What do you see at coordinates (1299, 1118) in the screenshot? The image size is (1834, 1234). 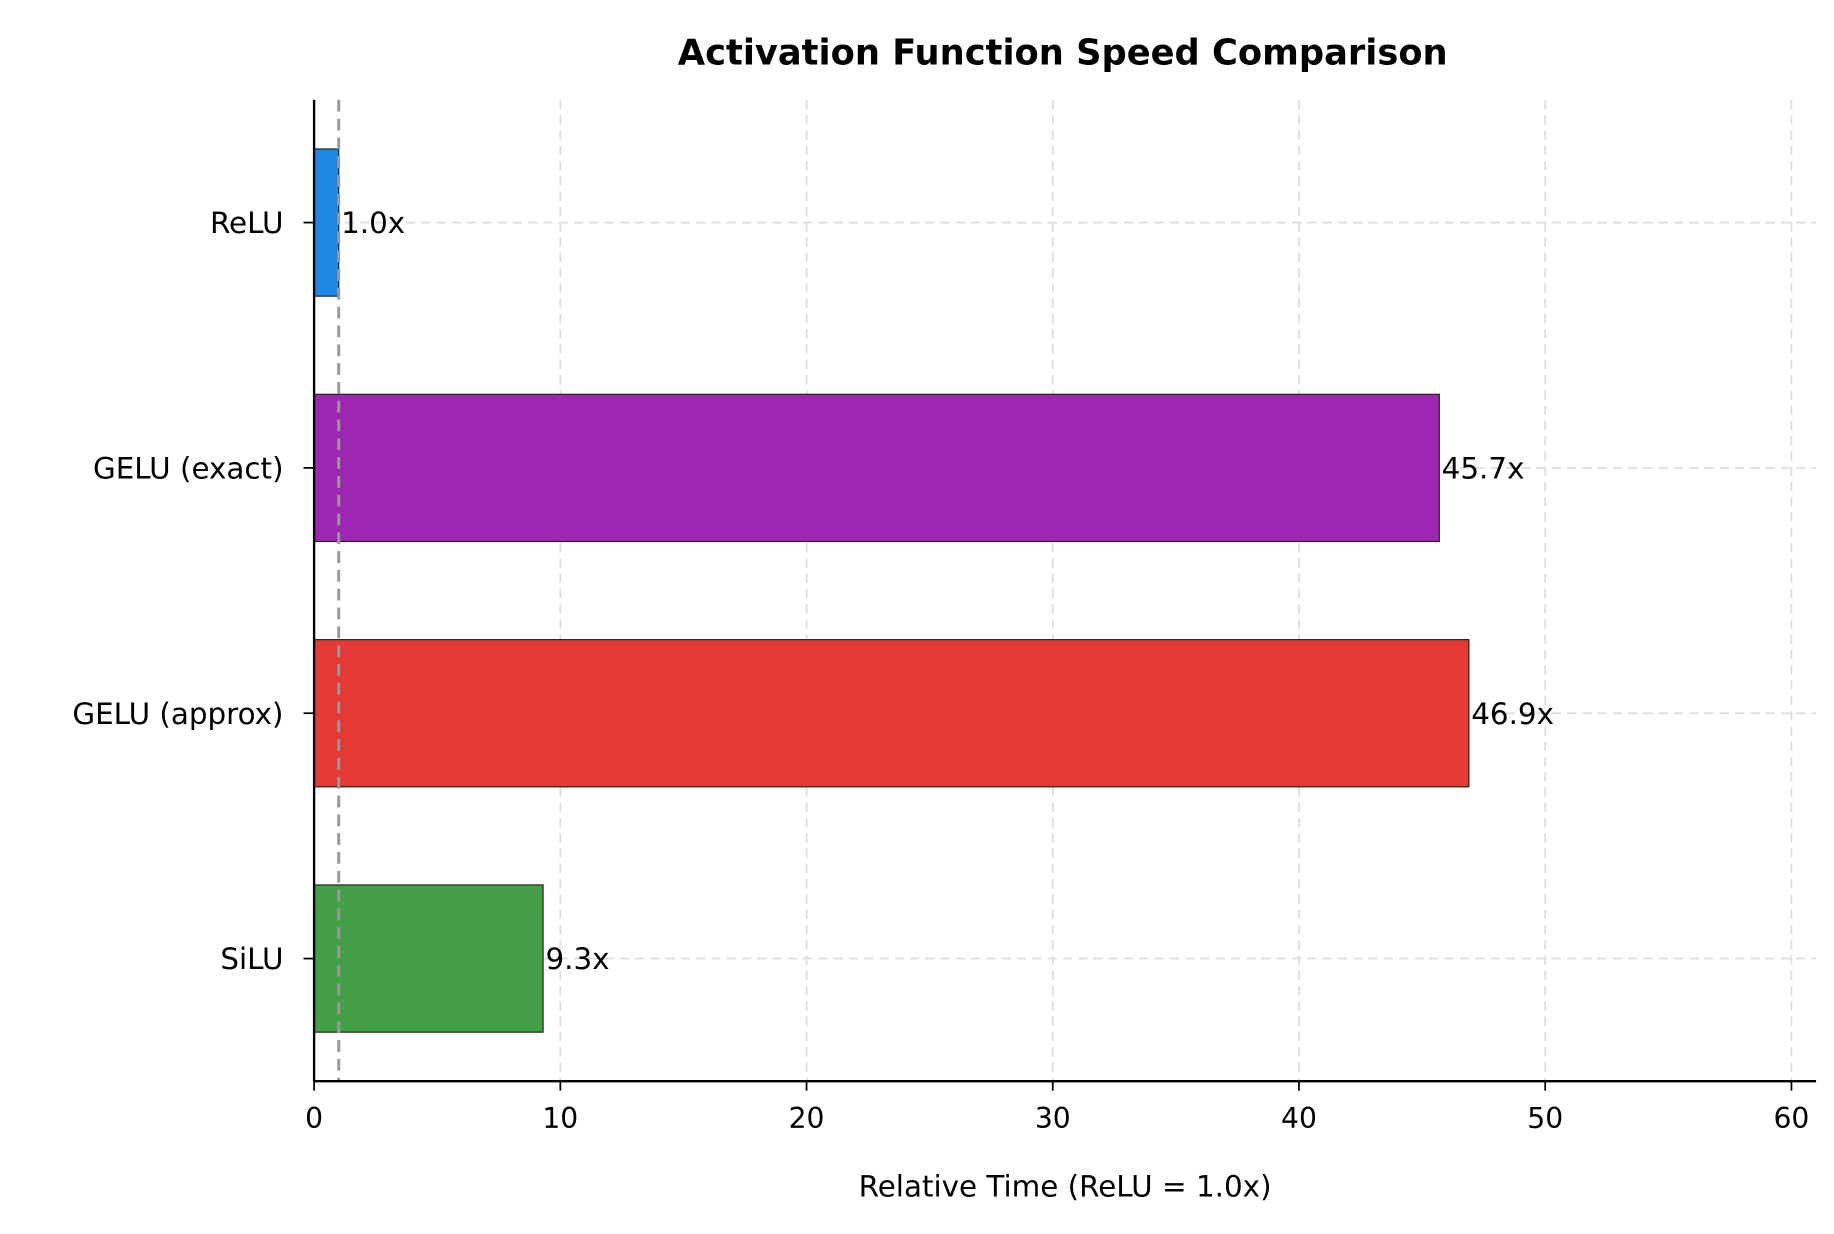 I see `x-tick-label: 40` at bounding box center [1299, 1118].